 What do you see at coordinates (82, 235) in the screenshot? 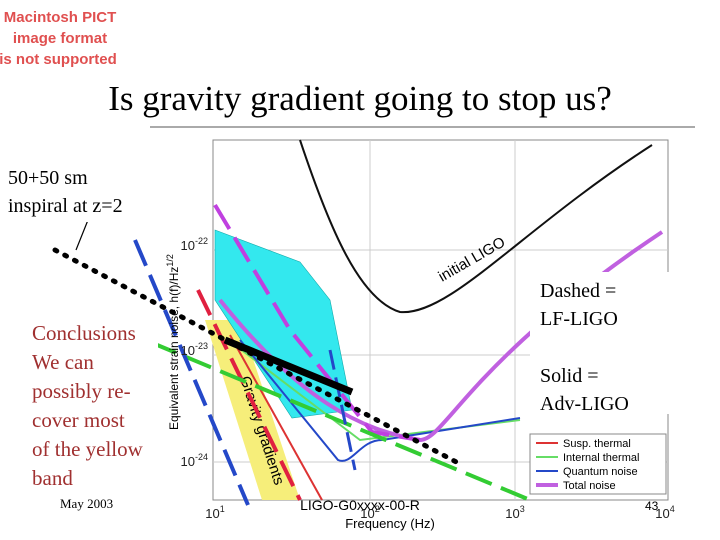
I see `pointer` at bounding box center [82, 235].